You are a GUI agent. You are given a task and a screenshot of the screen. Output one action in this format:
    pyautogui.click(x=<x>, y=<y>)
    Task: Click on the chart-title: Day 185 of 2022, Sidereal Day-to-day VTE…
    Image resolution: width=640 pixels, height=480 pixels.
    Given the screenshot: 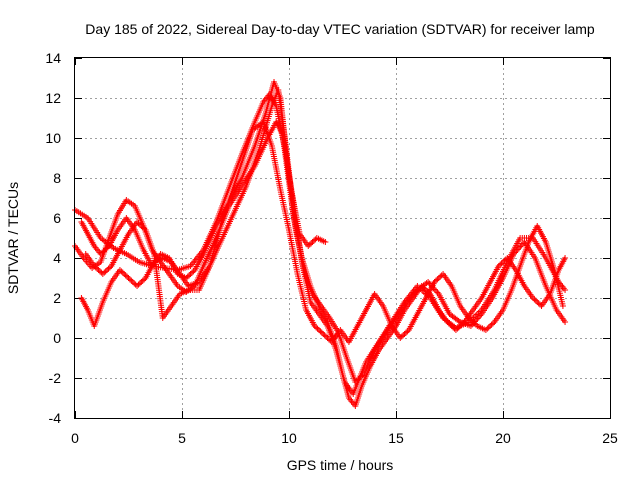 What is the action you would take?
    pyautogui.click(x=340, y=29)
    